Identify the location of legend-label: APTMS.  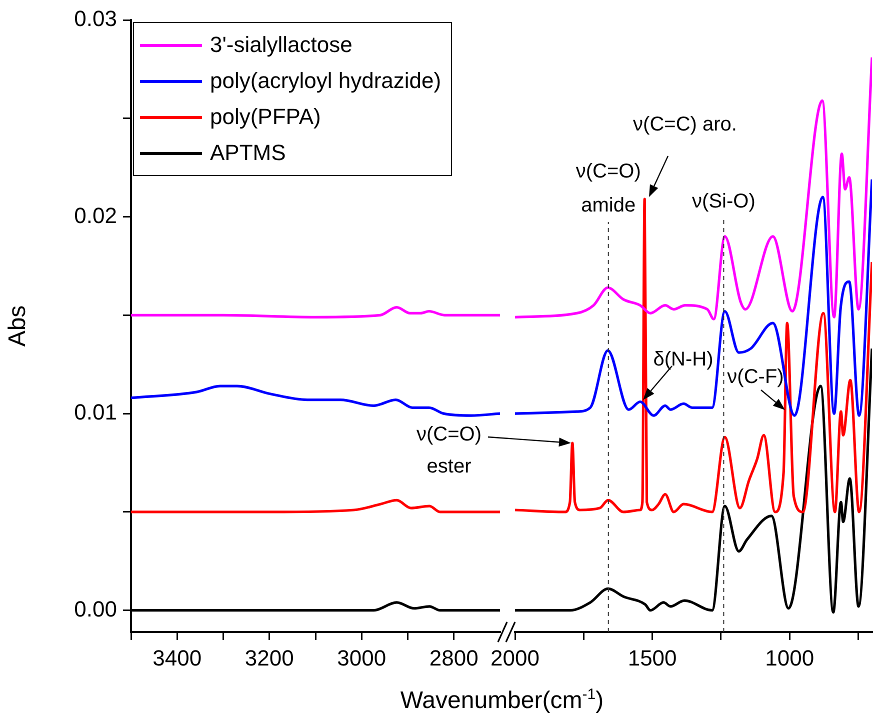
(248, 153).